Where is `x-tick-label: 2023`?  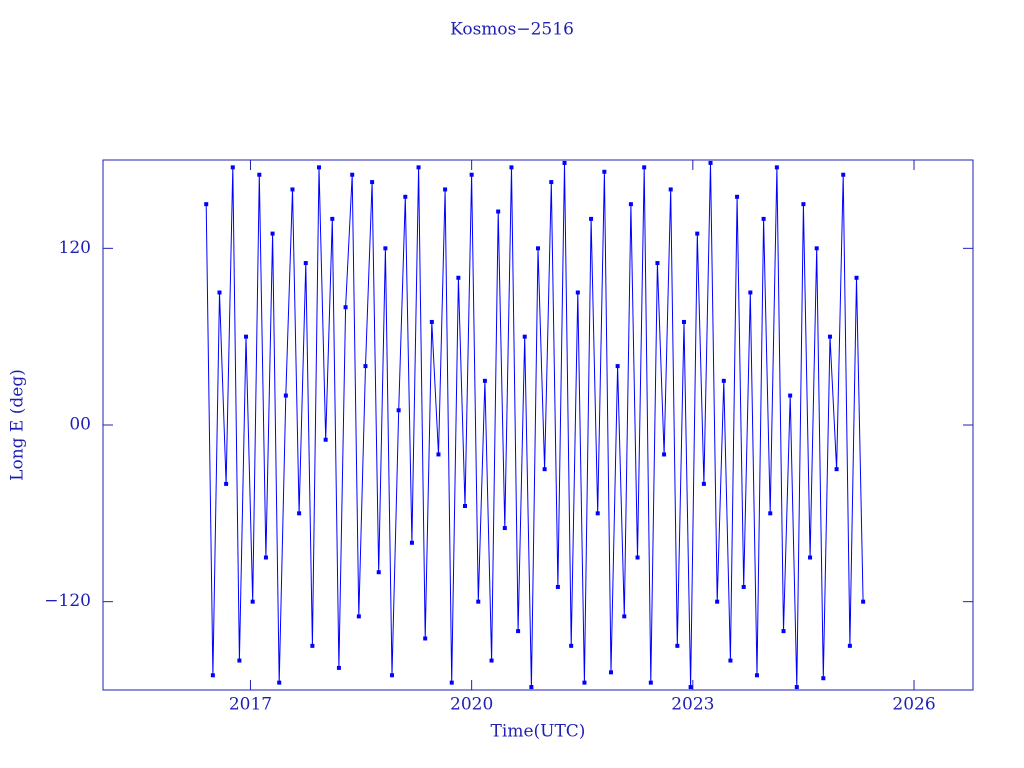 x-tick-label: 2023 is located at coordinates (692, 705).